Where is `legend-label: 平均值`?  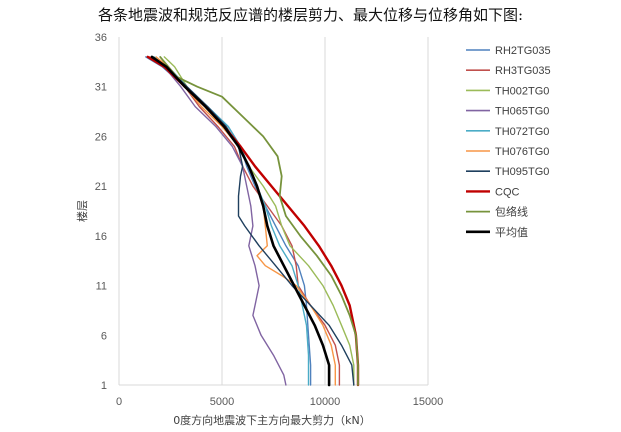 legend-label: 平均值 is located at coordinates (511, 232).